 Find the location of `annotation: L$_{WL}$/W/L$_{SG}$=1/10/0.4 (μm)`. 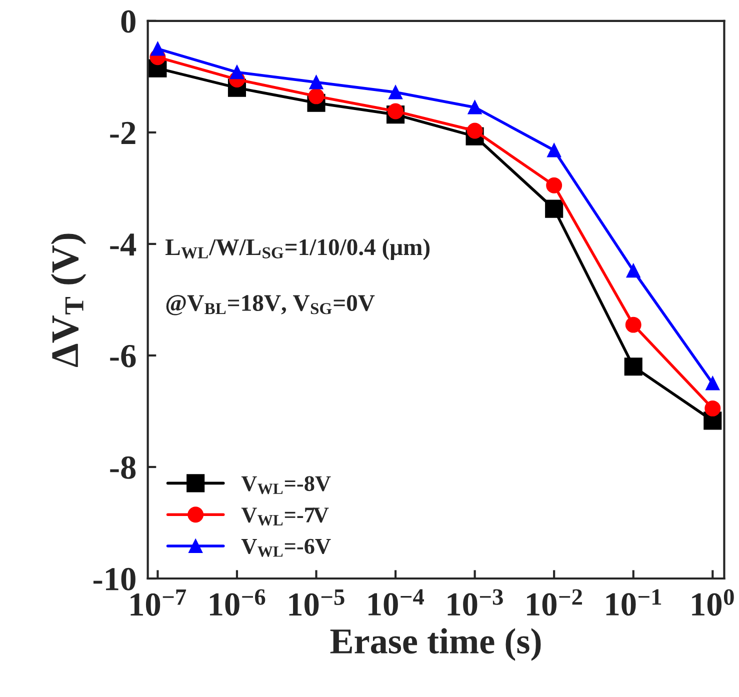

annotation: L$_{WL}$/W/L$_{SG}$=1/10/0.4 (μm) is located at coordinates (297, 249).